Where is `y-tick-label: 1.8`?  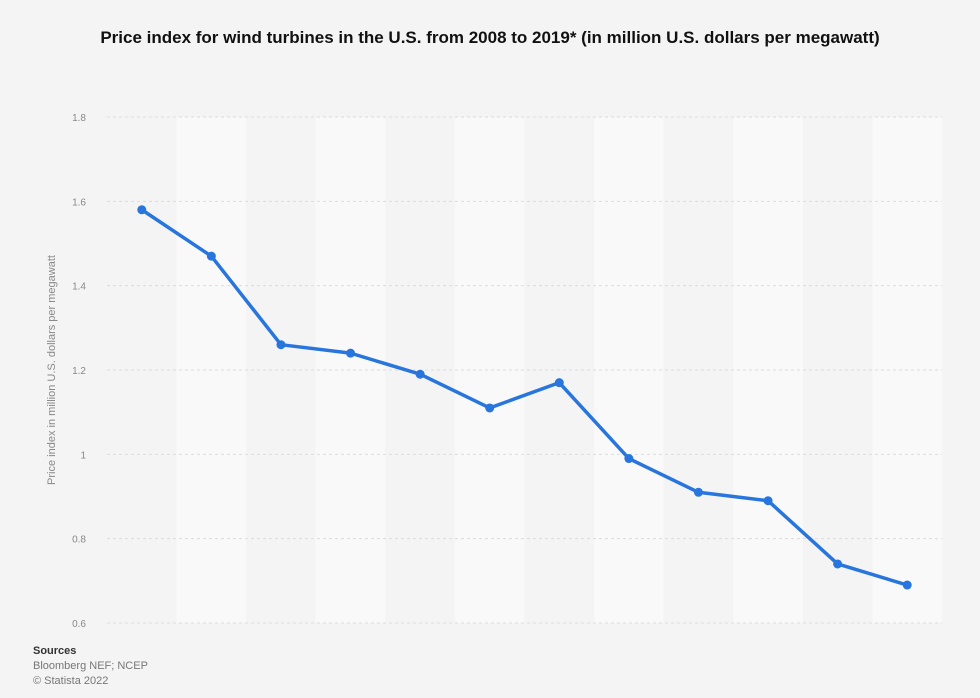 y-tick-label: 1.8 is located at coordinates (79, 118).